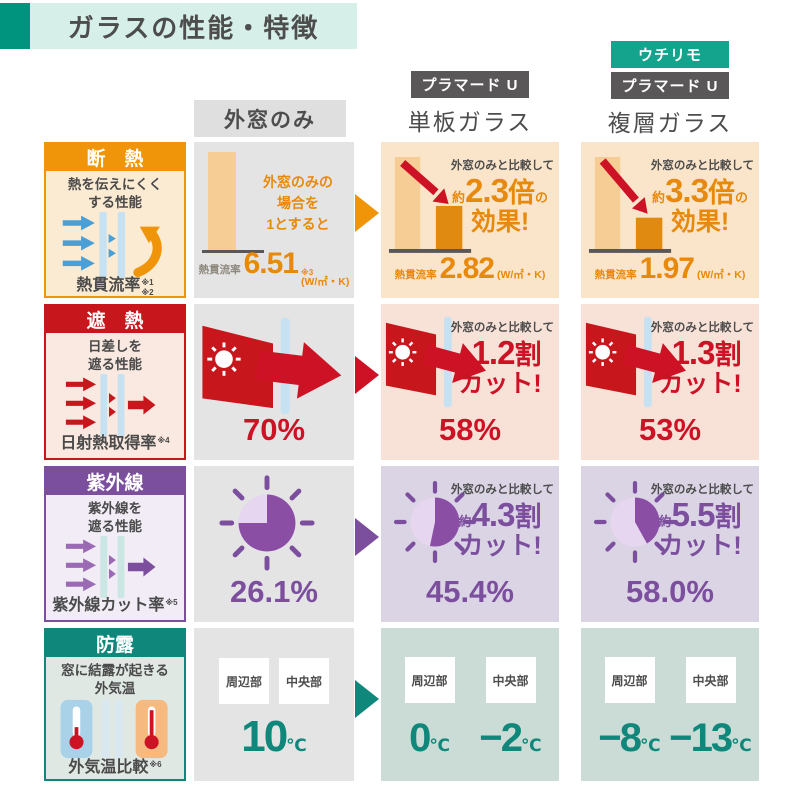  I want to click on cell-insulation-single: 外窓のみと比較して 約2.3倍の 効果! 熱貫流率 2.82 (W/㎡・K), so click(470, 220).